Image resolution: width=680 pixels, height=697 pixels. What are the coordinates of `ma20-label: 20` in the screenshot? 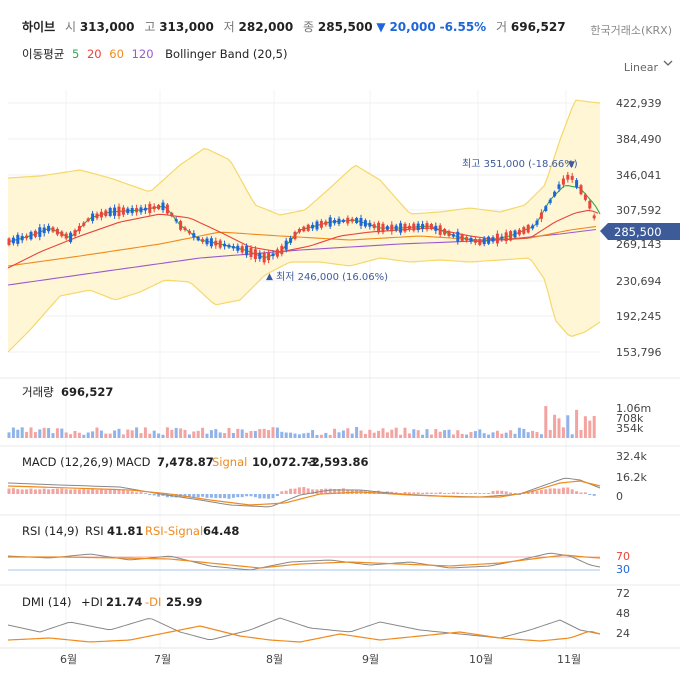 It's located at (94, 54).